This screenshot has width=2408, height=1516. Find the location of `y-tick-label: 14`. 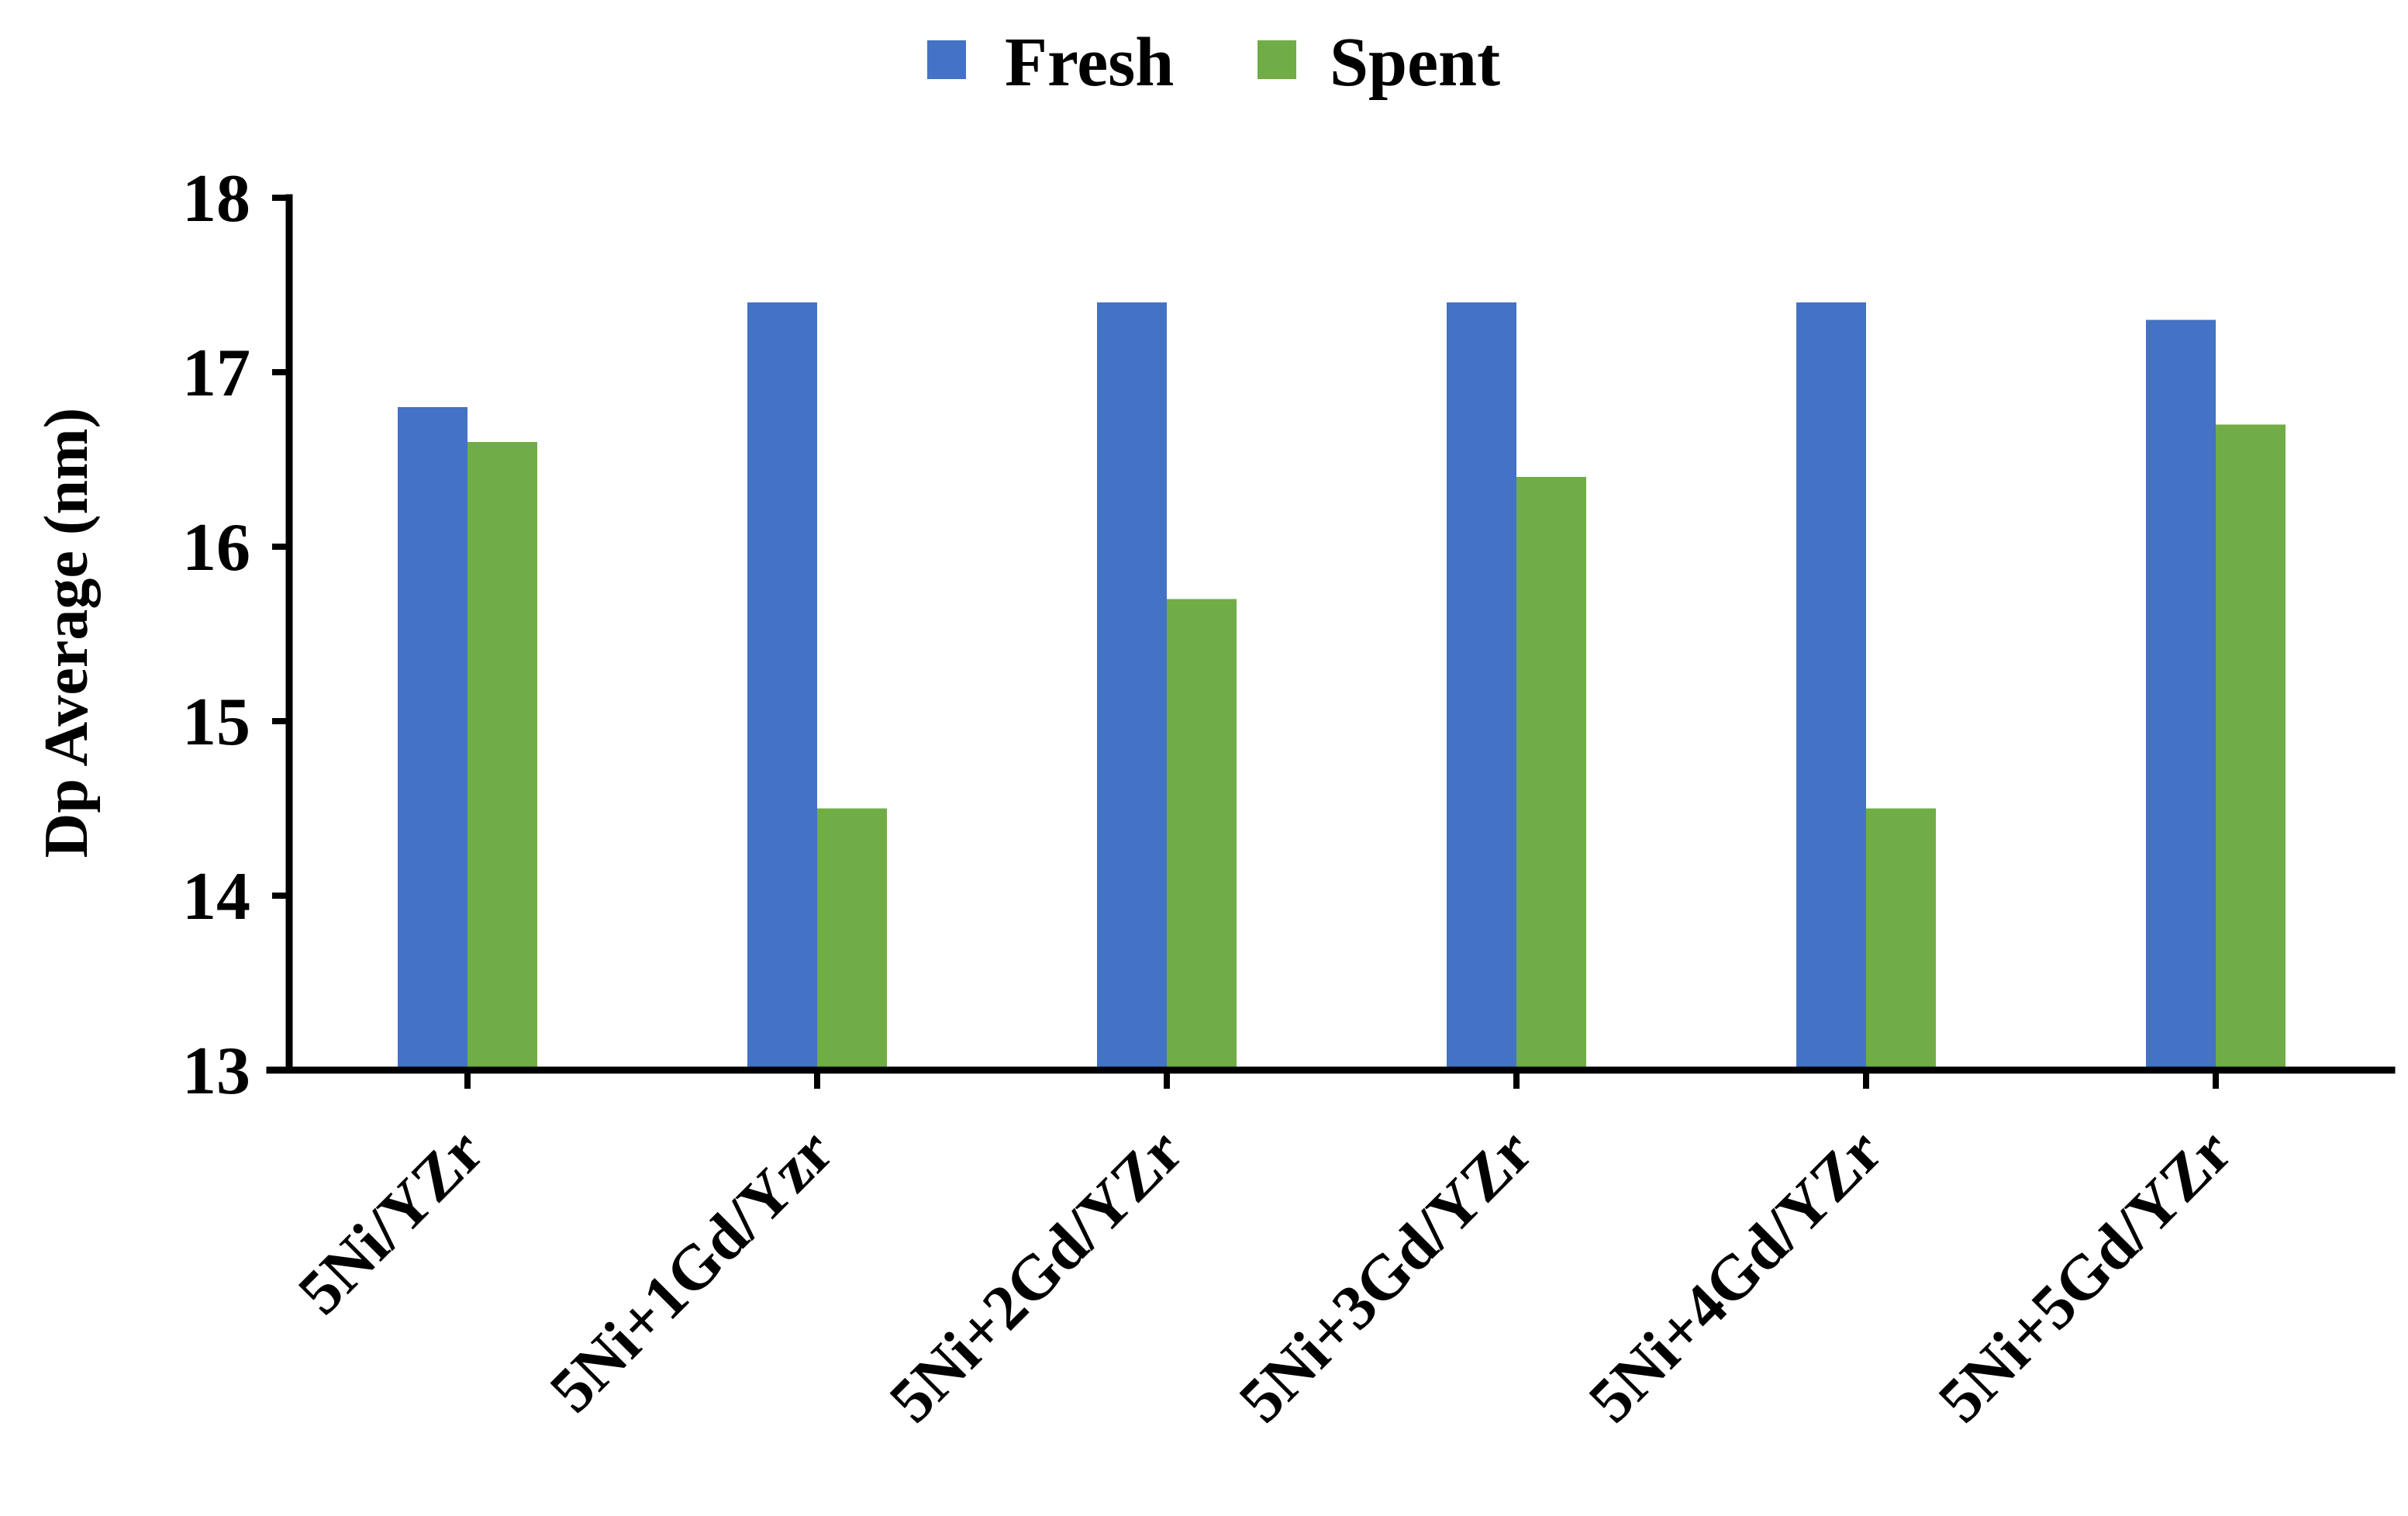

y-tick-label: 14 is located at coordinates (216, 896).